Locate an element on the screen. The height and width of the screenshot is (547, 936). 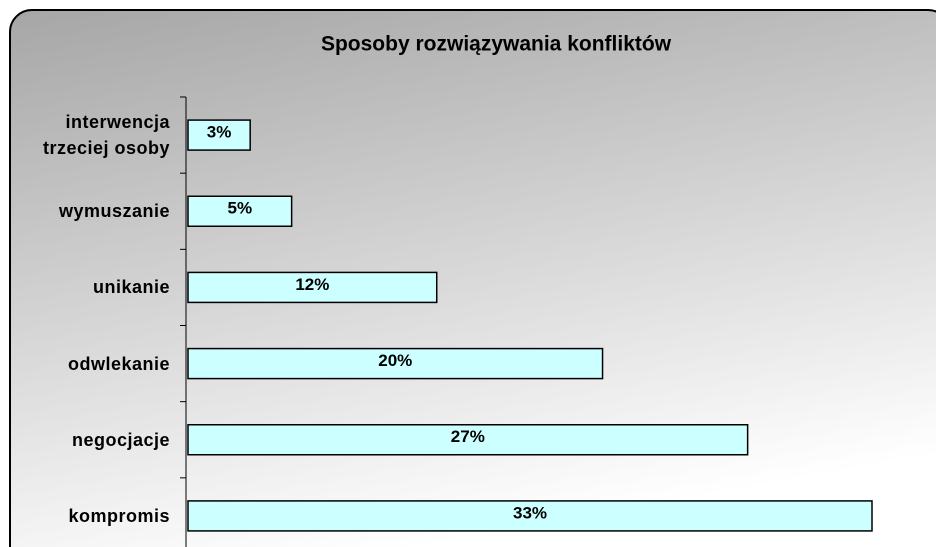
data-label: 27% is located at coordinates (468, 436).